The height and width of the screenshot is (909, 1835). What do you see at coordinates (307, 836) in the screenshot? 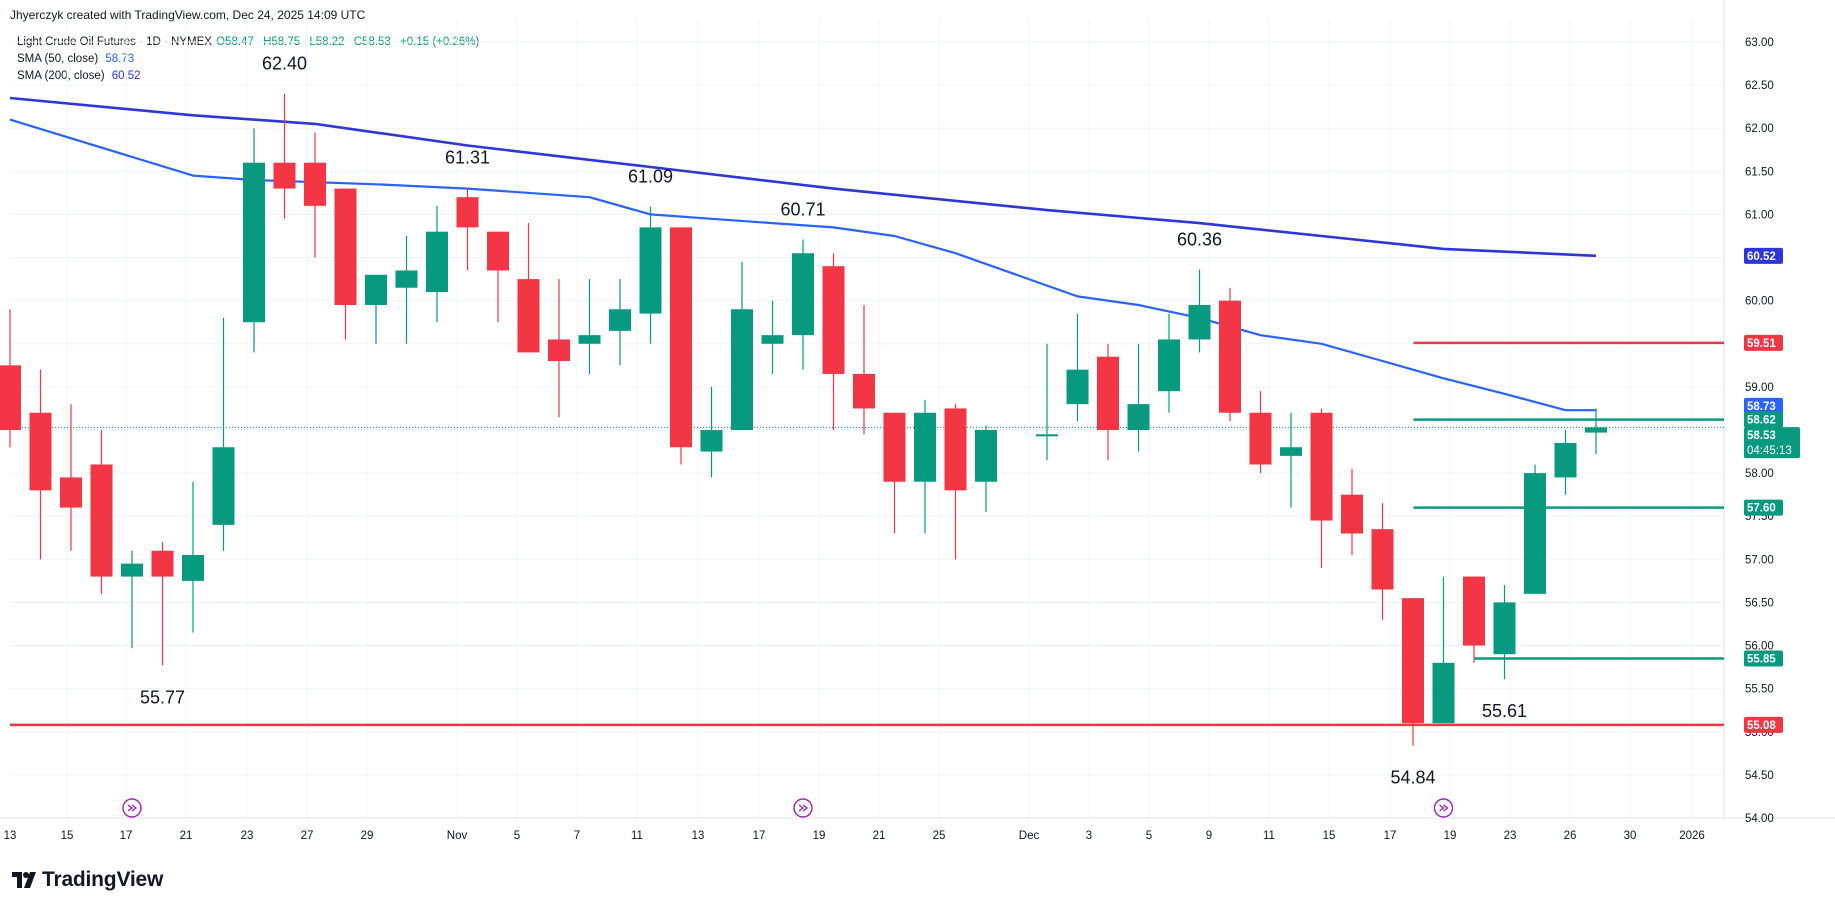
I see `time-tick-label: 27` at bounding box center [307, 836].